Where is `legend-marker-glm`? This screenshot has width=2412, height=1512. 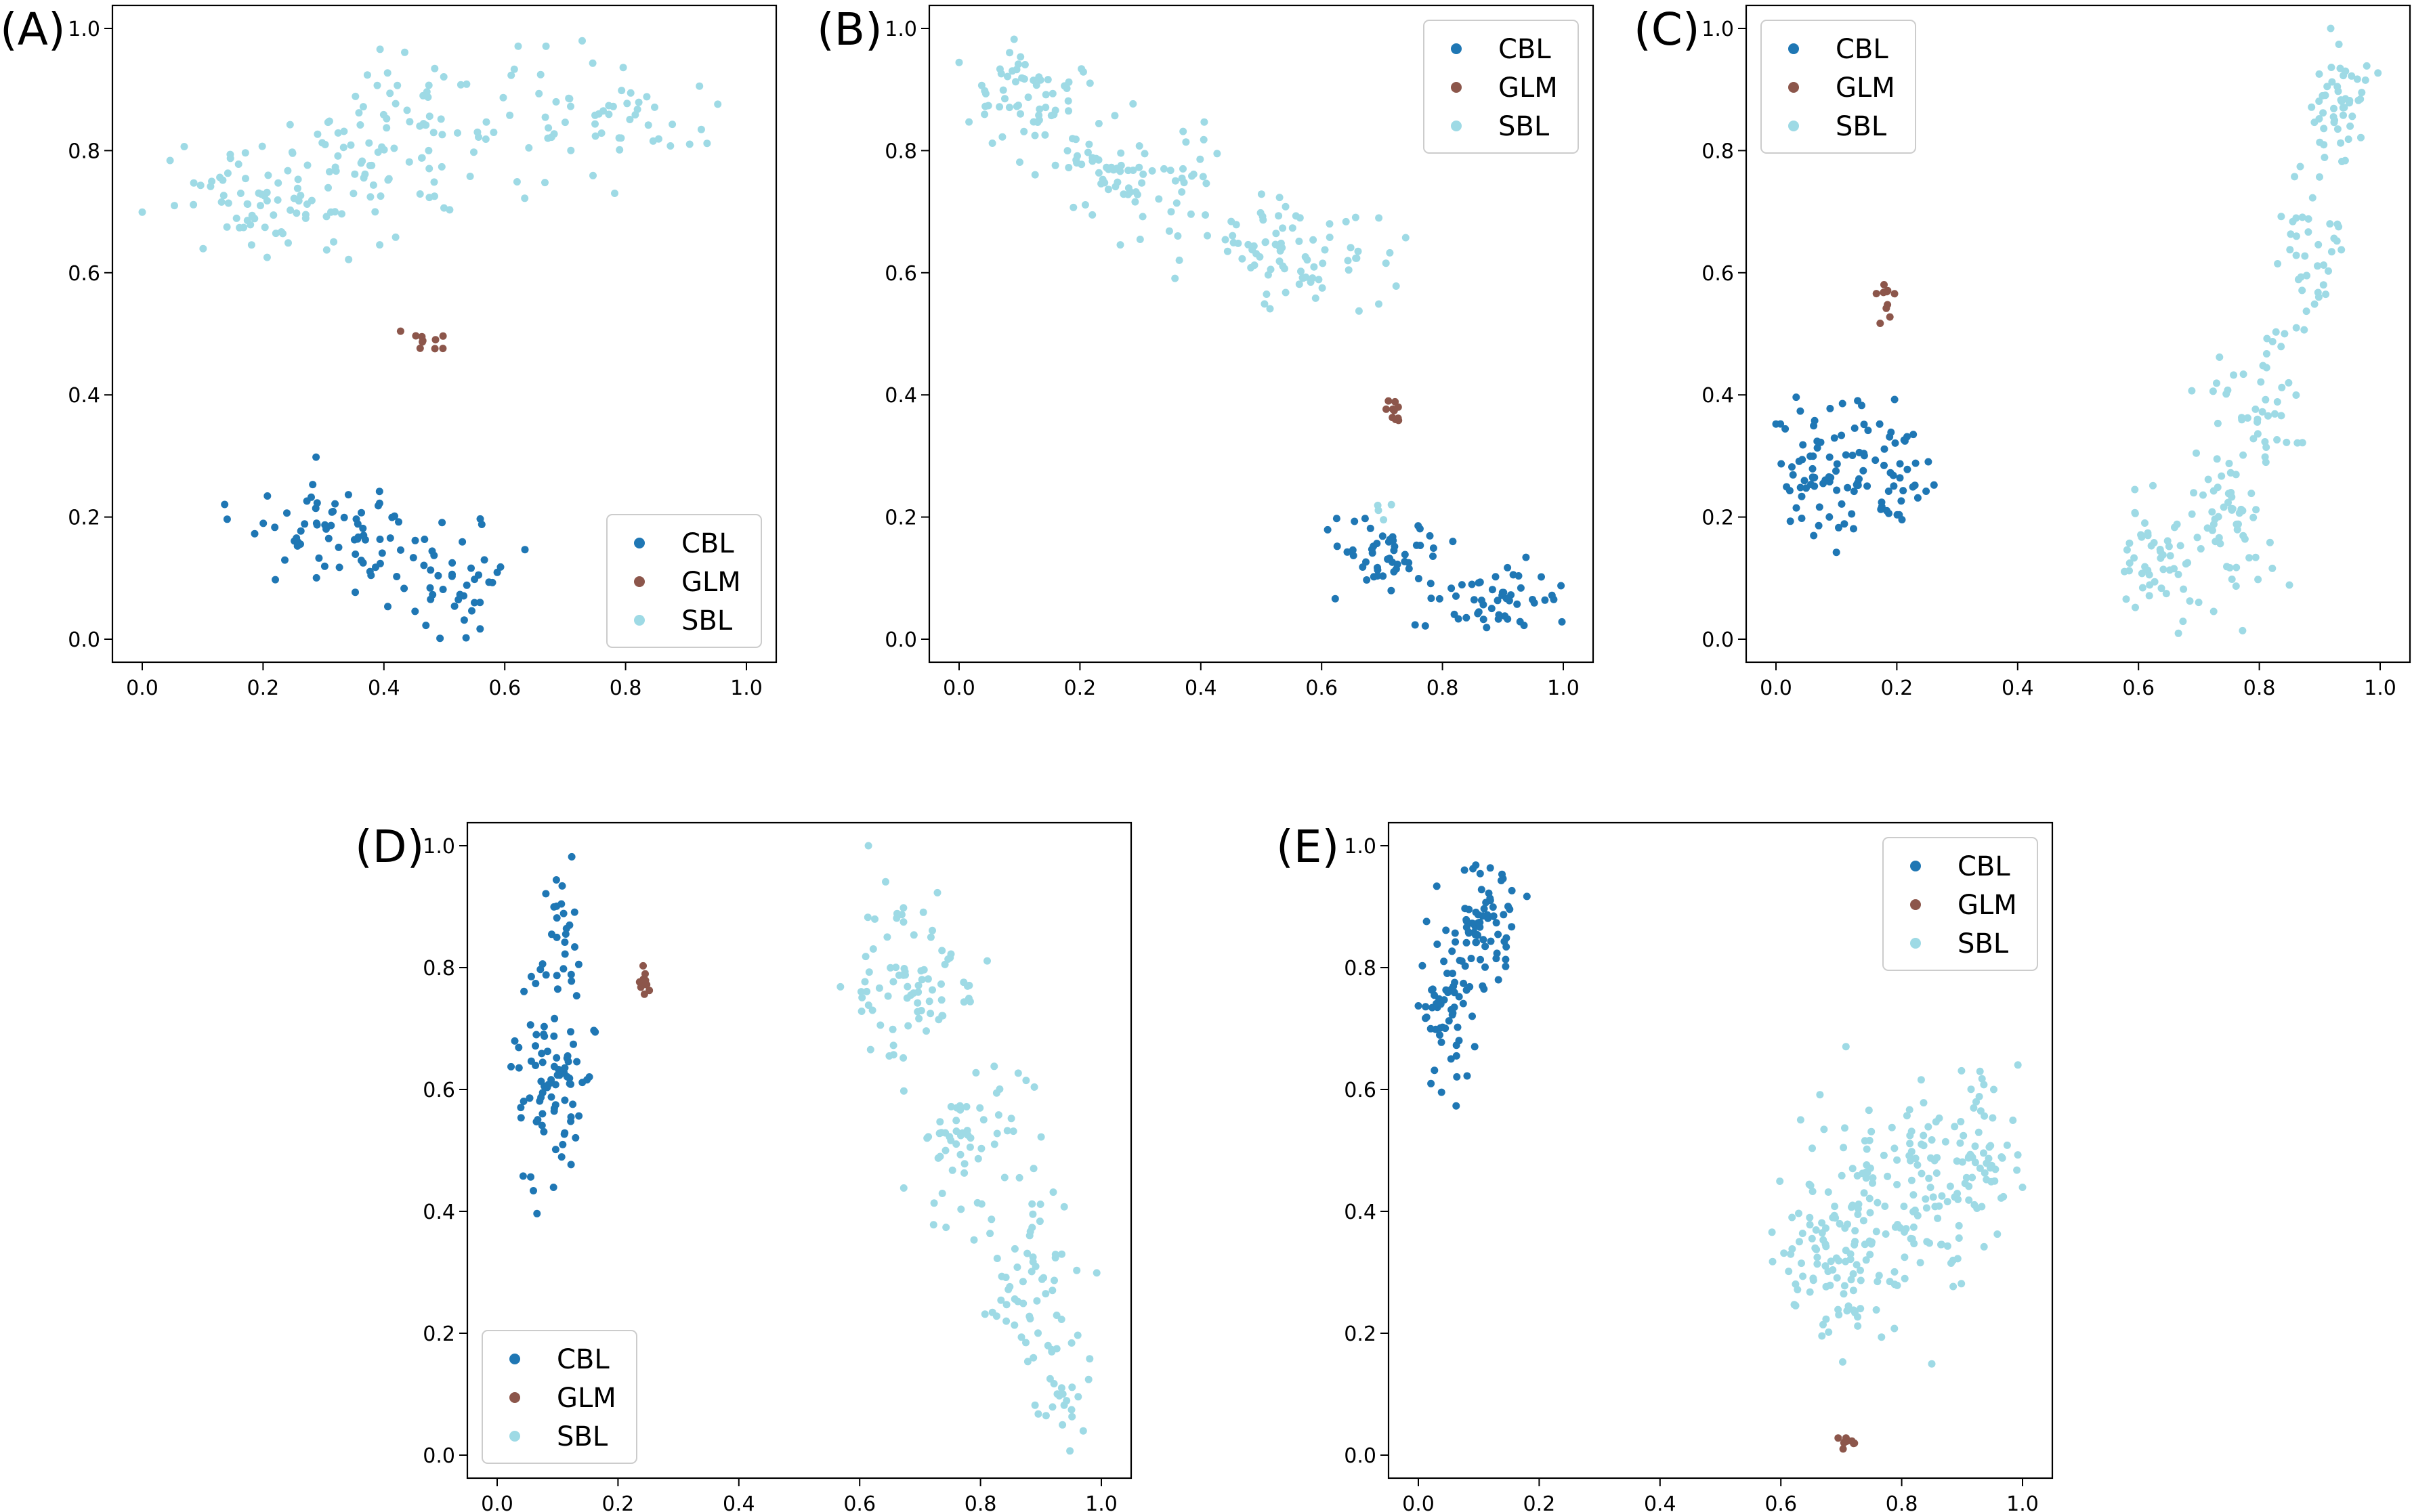 legend-marker-glm is located at coordinates (1457, 87).